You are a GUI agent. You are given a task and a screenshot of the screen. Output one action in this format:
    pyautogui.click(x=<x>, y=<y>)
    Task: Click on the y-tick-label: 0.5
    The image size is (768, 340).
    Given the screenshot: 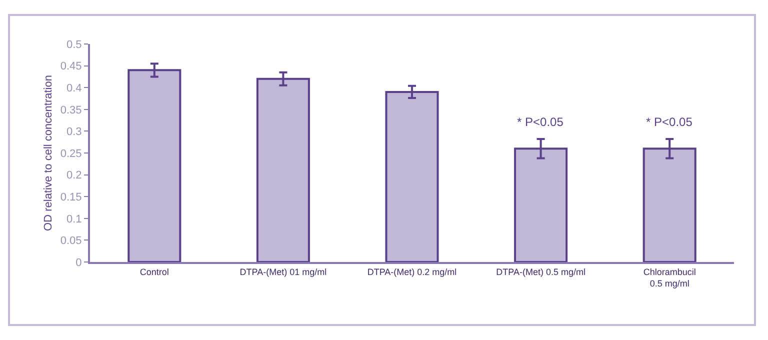 What is the action you would take?
    pyautogui.click(x=74, y=44)
    